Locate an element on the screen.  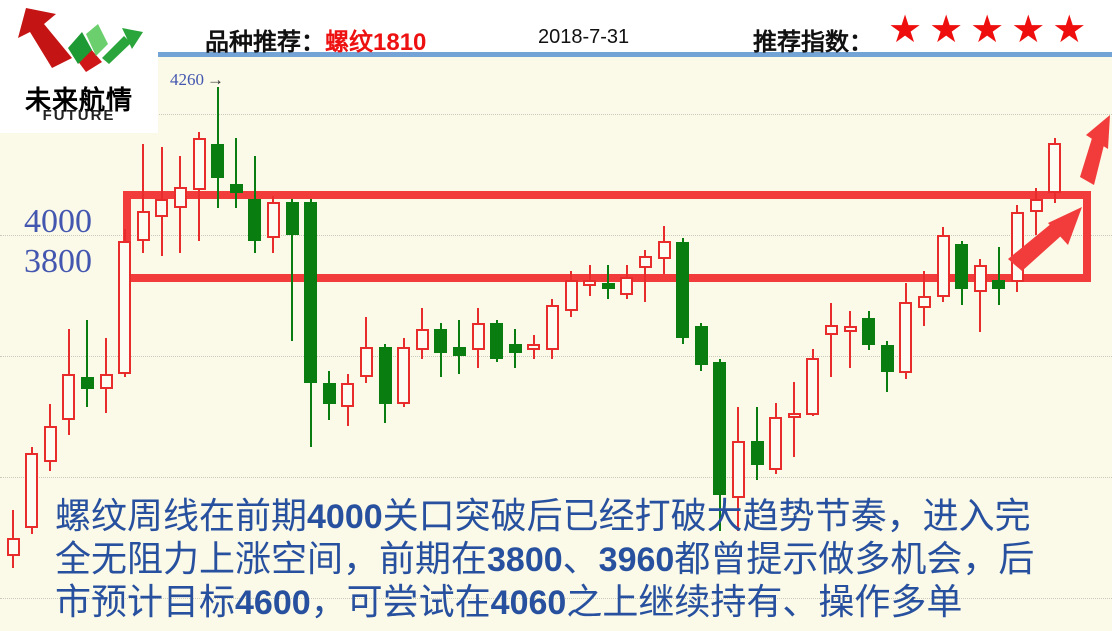
commentary-number: 4600 is located at coordinates (273, 603).